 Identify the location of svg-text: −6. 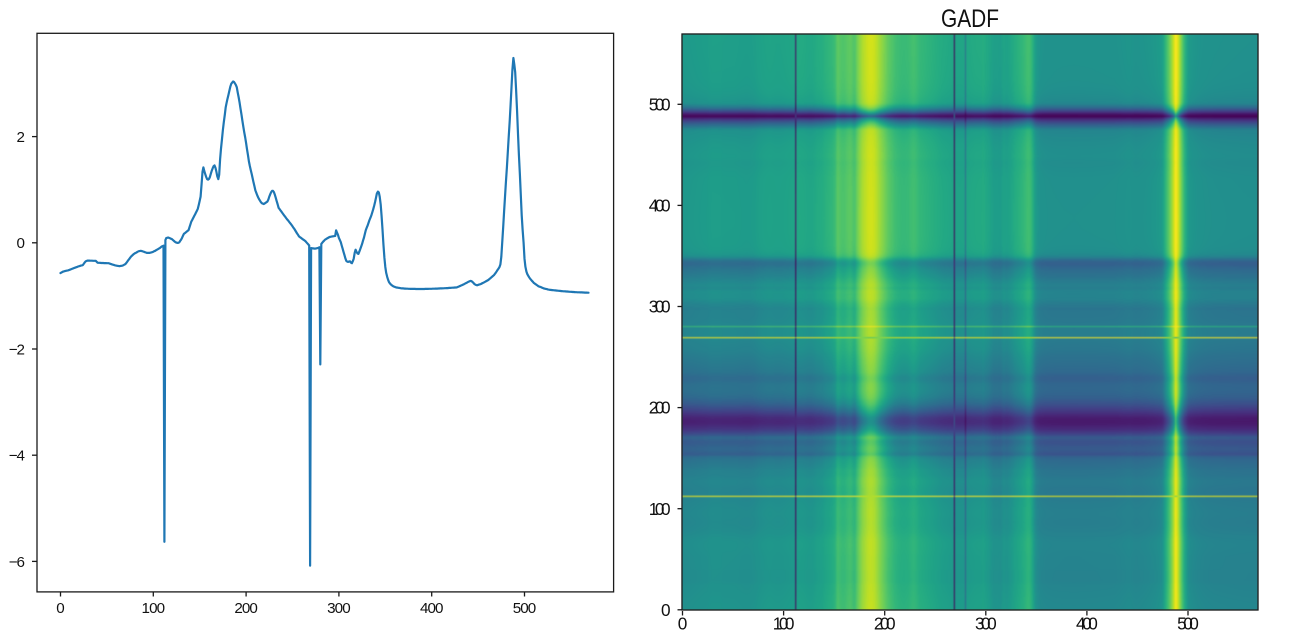
(17, 562).